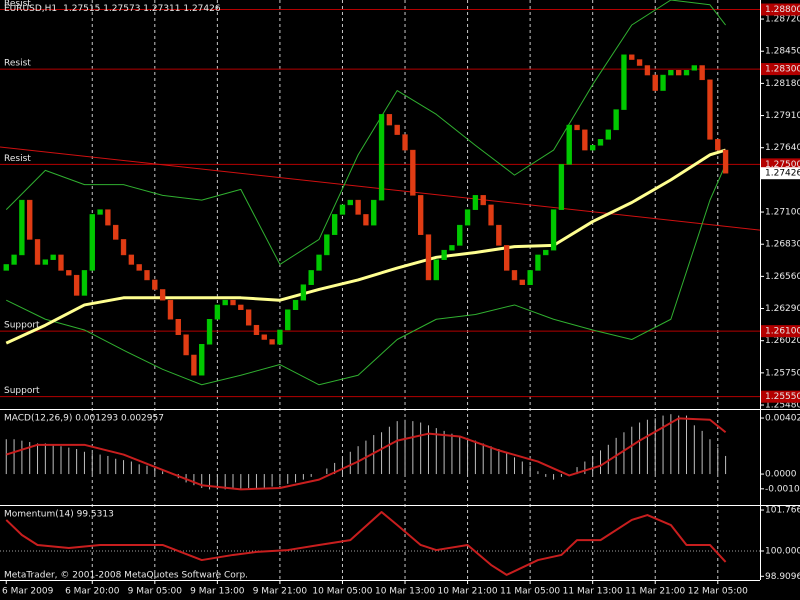 This screenshot has height=600, width=800. I want to click on symbol: EURUSD,H1, so click(30, 9).